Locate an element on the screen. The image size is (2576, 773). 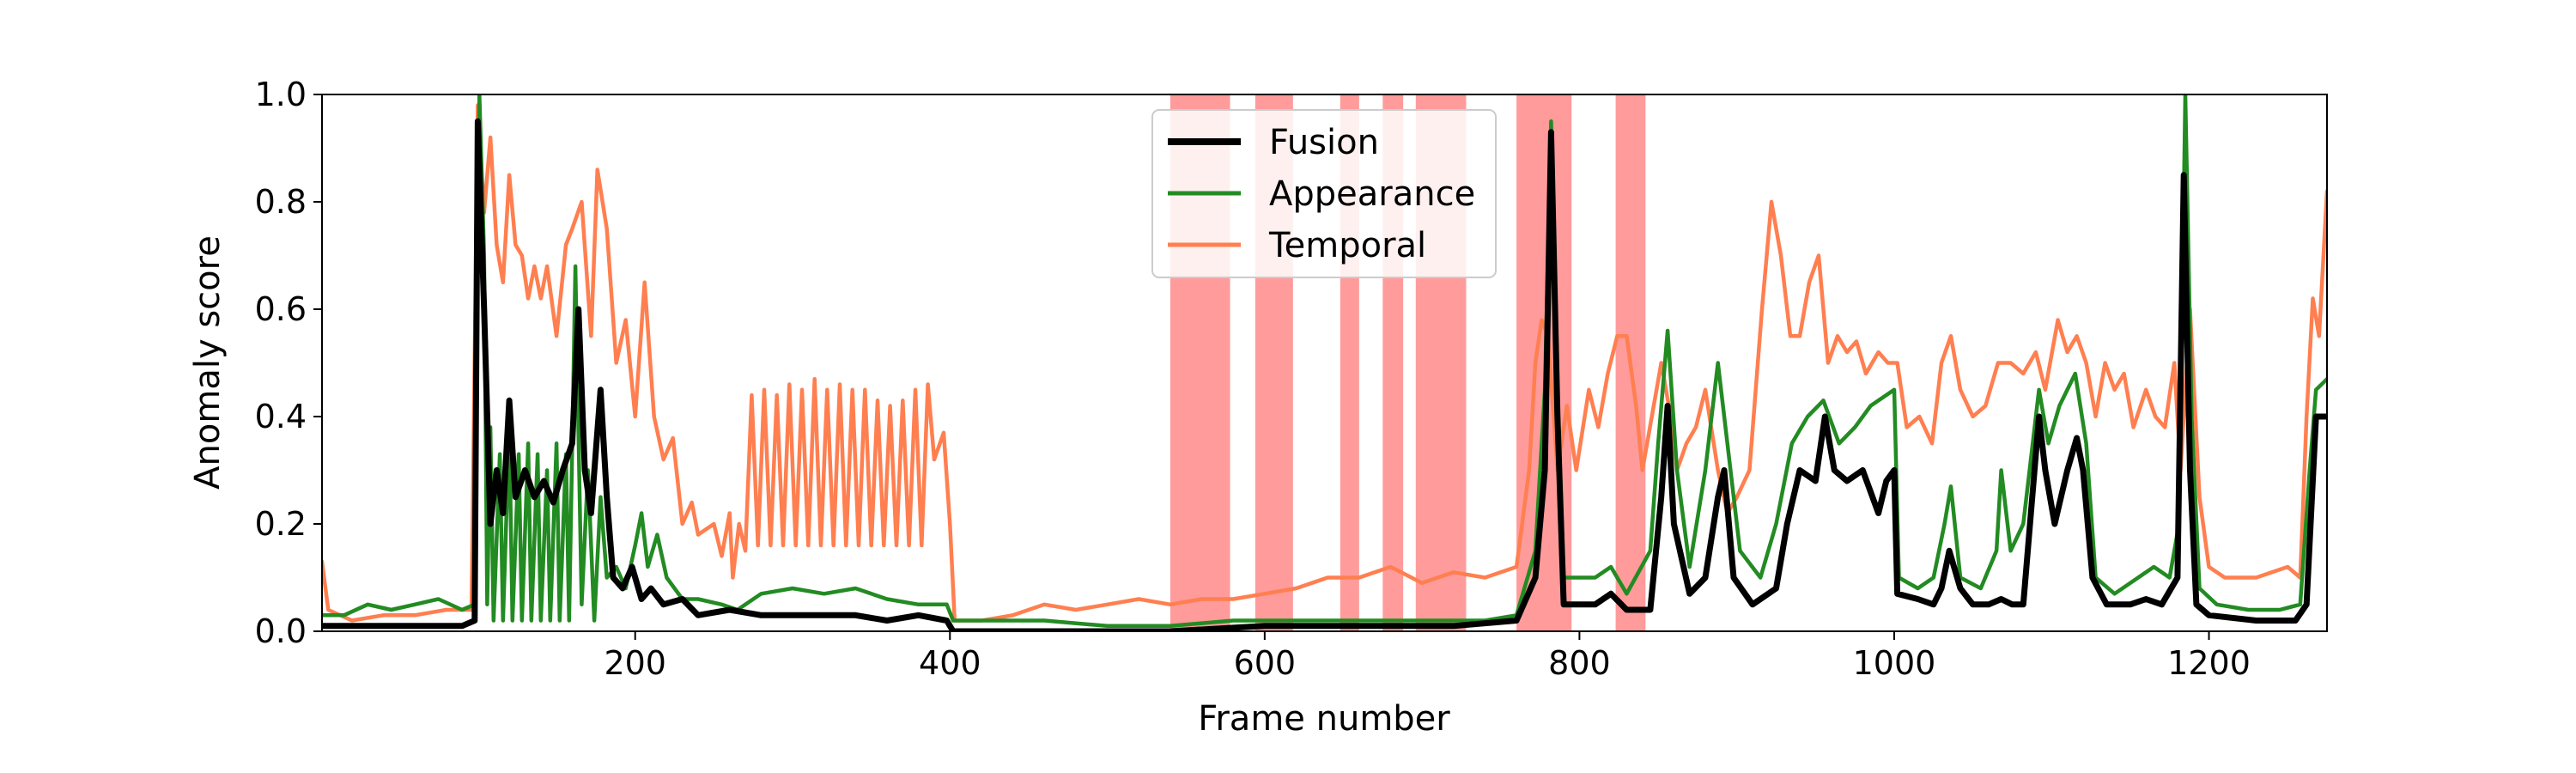
legend-label-fusion: Fusion is located at coordinates (1324, 142).